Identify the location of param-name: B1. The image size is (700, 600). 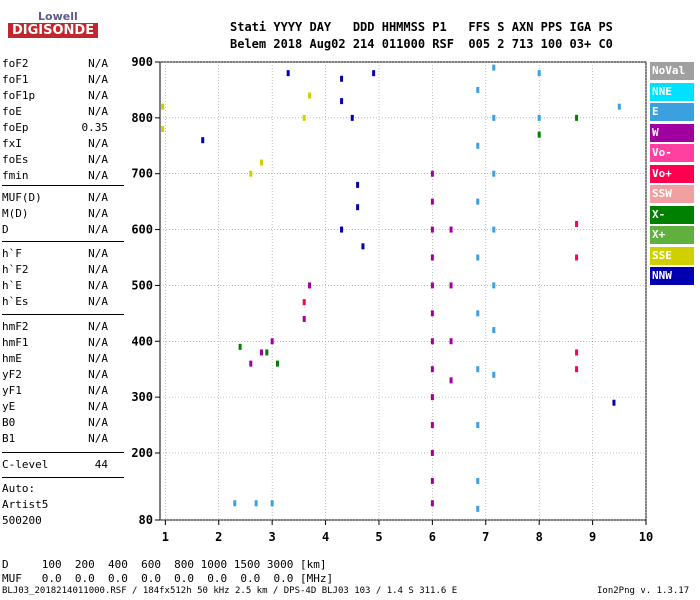
(9, 438).